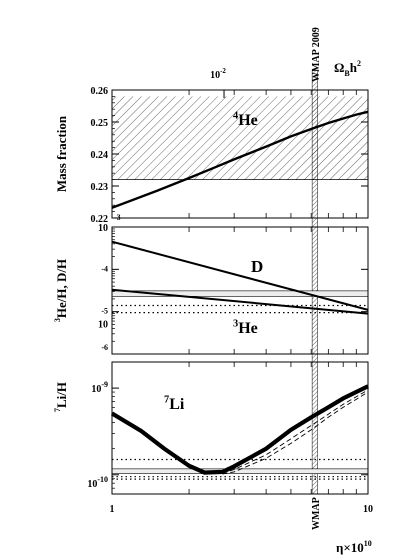  I want to click on he4-curve, so click(240, 159).